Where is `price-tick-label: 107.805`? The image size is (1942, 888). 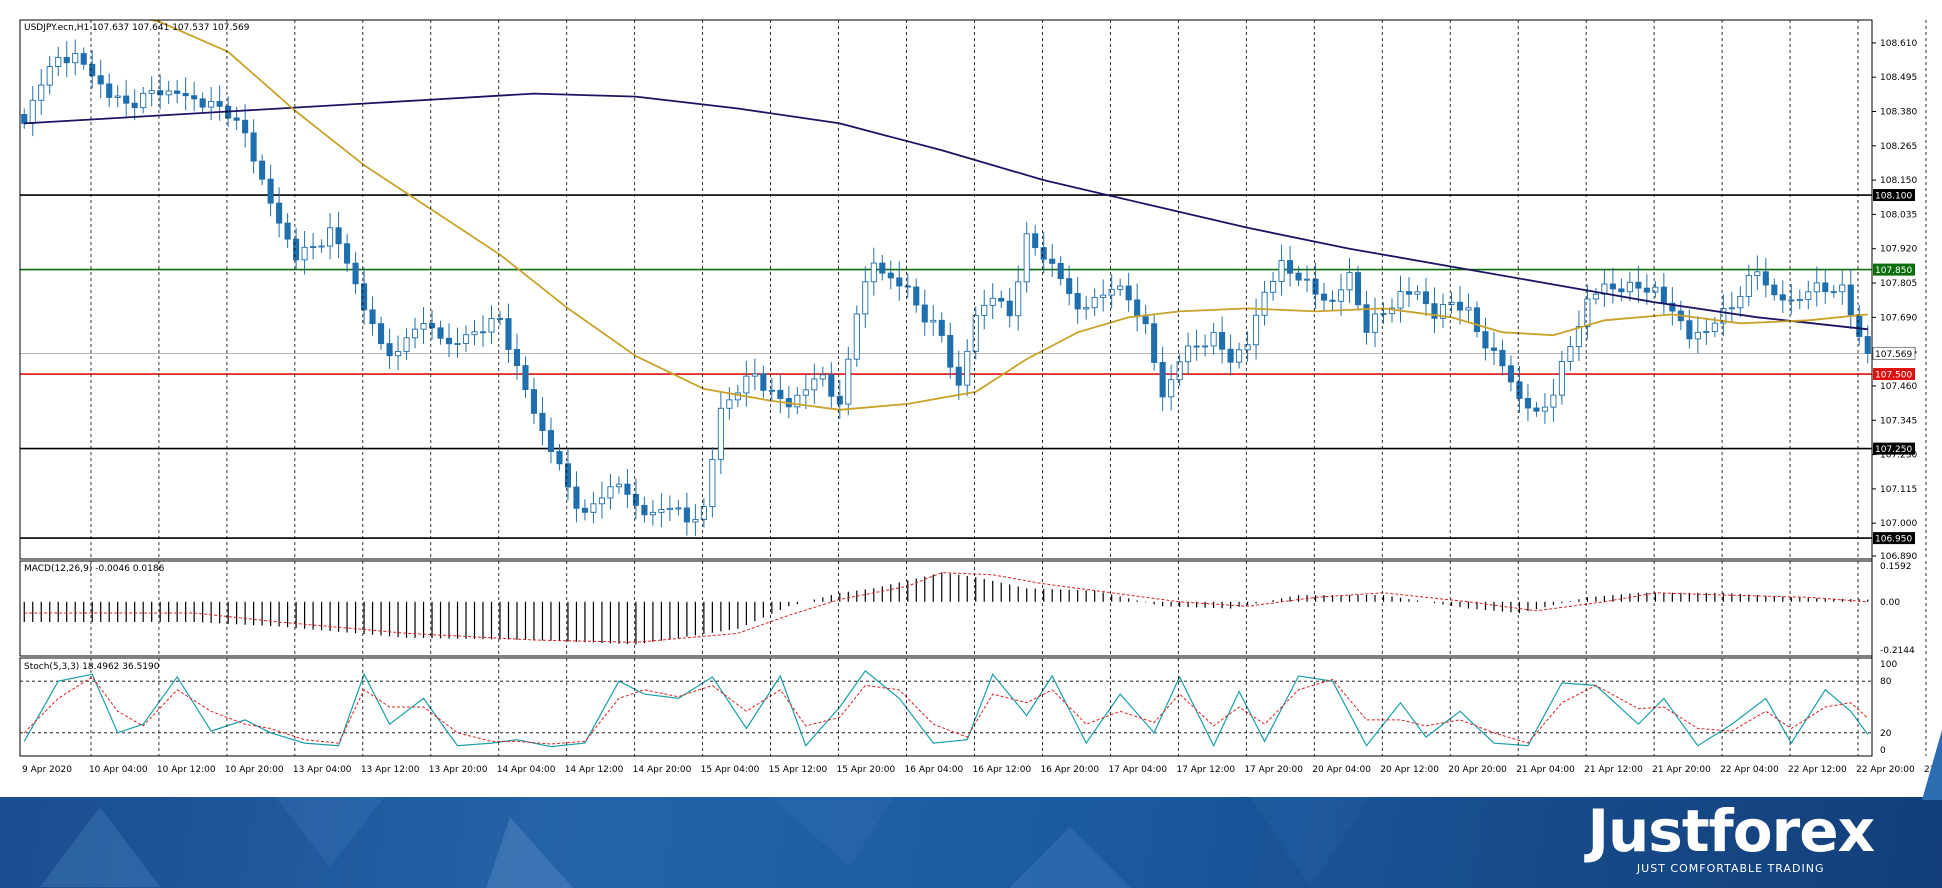
price-tick-label: 107.805 is located at coordinates (1898, 284).